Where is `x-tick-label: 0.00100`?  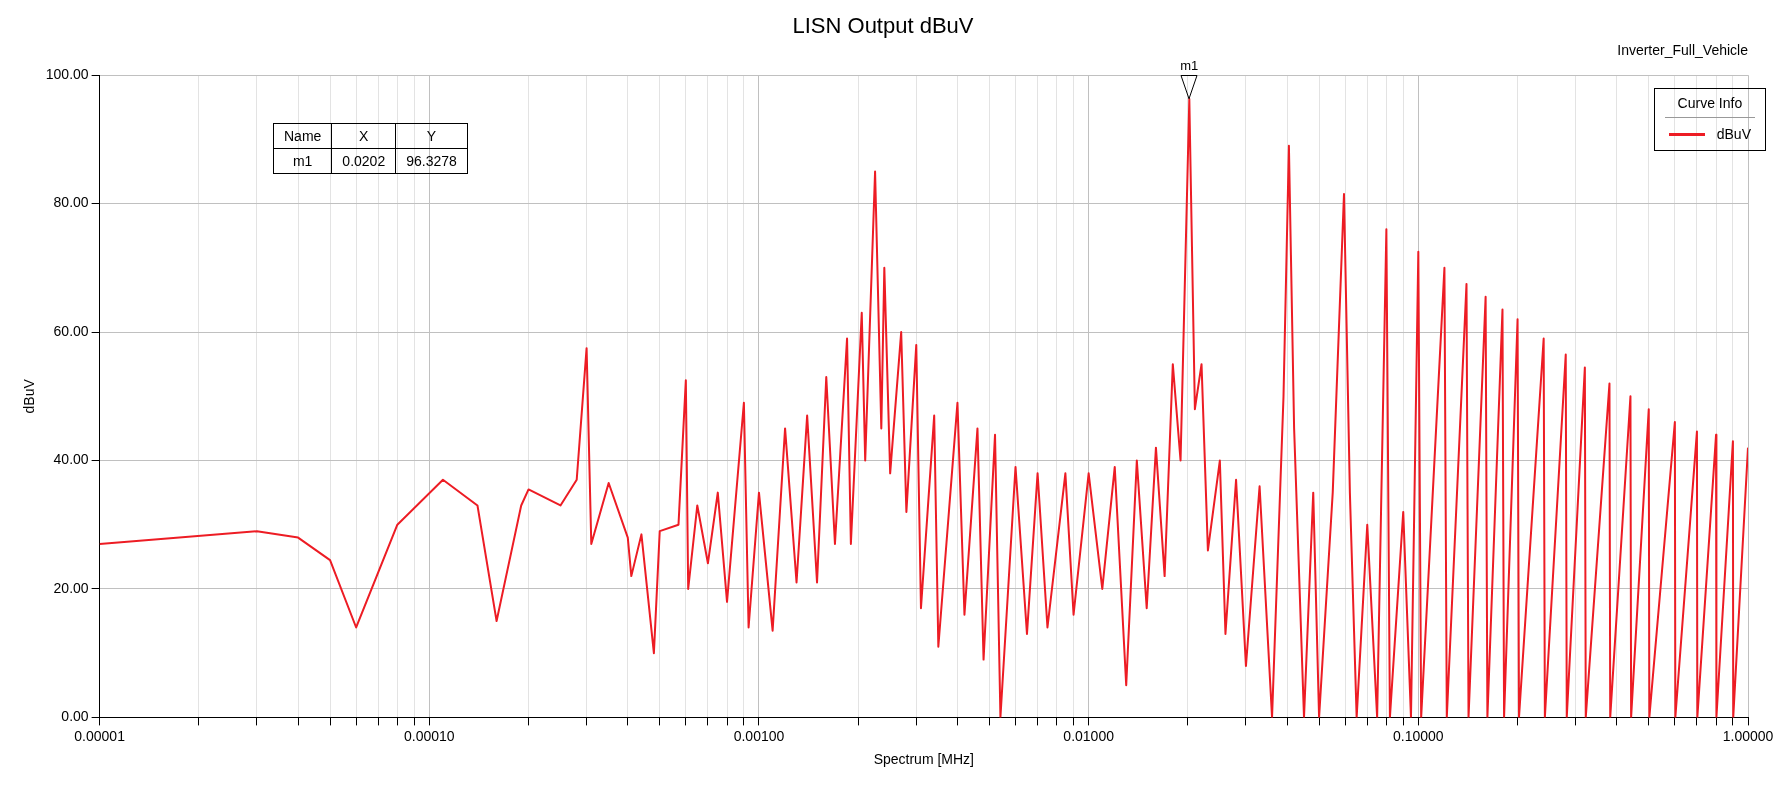 x-tick-label: 0.00100 is located at coordinates (759, 735).